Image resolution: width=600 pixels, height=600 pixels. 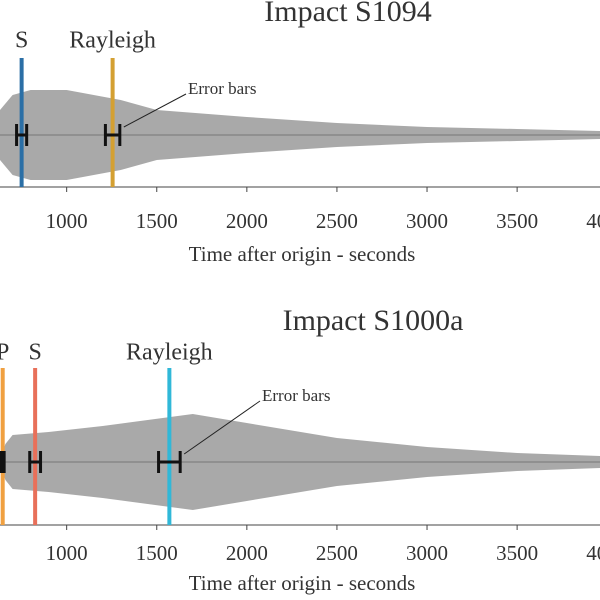 I want to click on chart-title: Impact S1094, so click(x=347, y=14).